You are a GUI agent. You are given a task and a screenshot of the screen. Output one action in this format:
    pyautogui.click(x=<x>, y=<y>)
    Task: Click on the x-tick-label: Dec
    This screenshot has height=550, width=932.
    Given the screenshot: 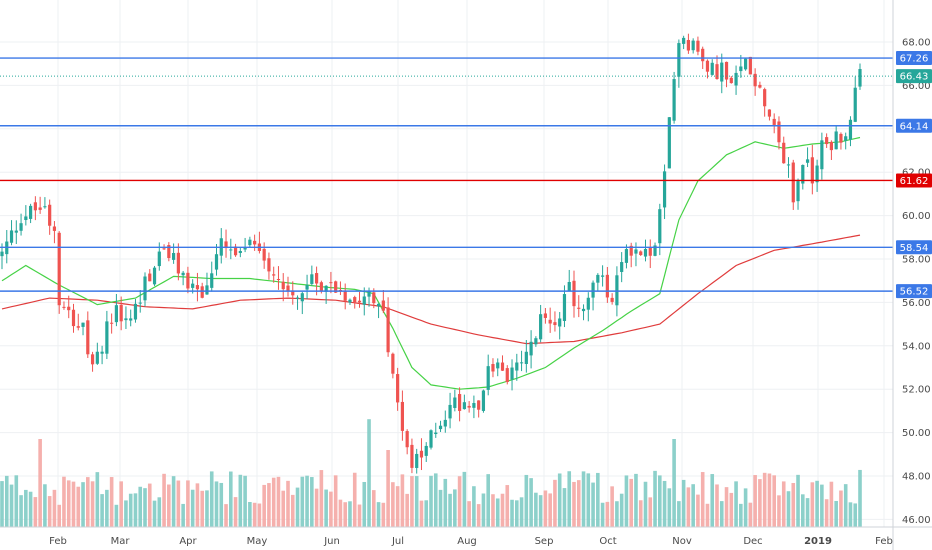 What is the action you would take?
    pyautogui.click(x=752, y=541)
    